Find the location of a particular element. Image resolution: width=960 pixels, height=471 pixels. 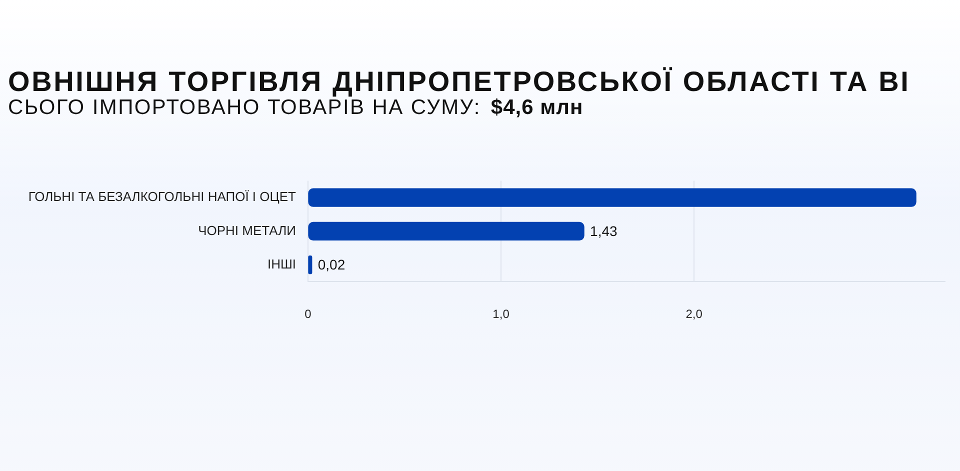

y-tick-label: ЧОРНІ МЕТАЛИ is located at coordinates (247, 230).